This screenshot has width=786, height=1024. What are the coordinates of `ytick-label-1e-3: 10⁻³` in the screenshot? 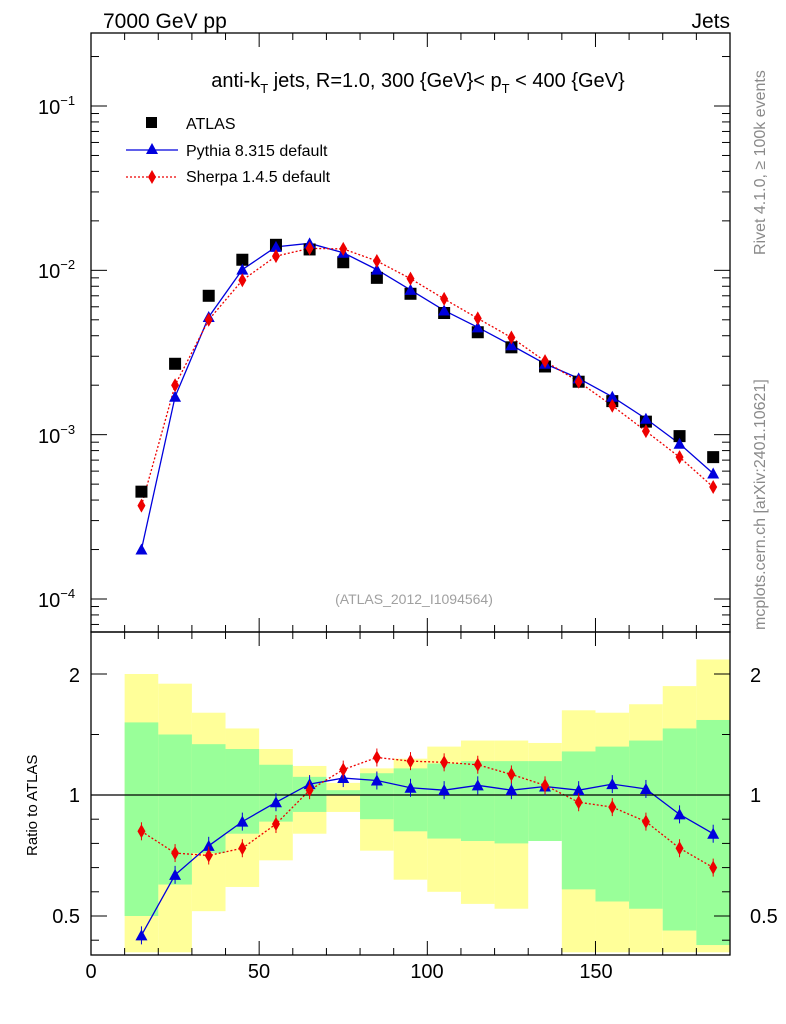 It's located at (56, 435).